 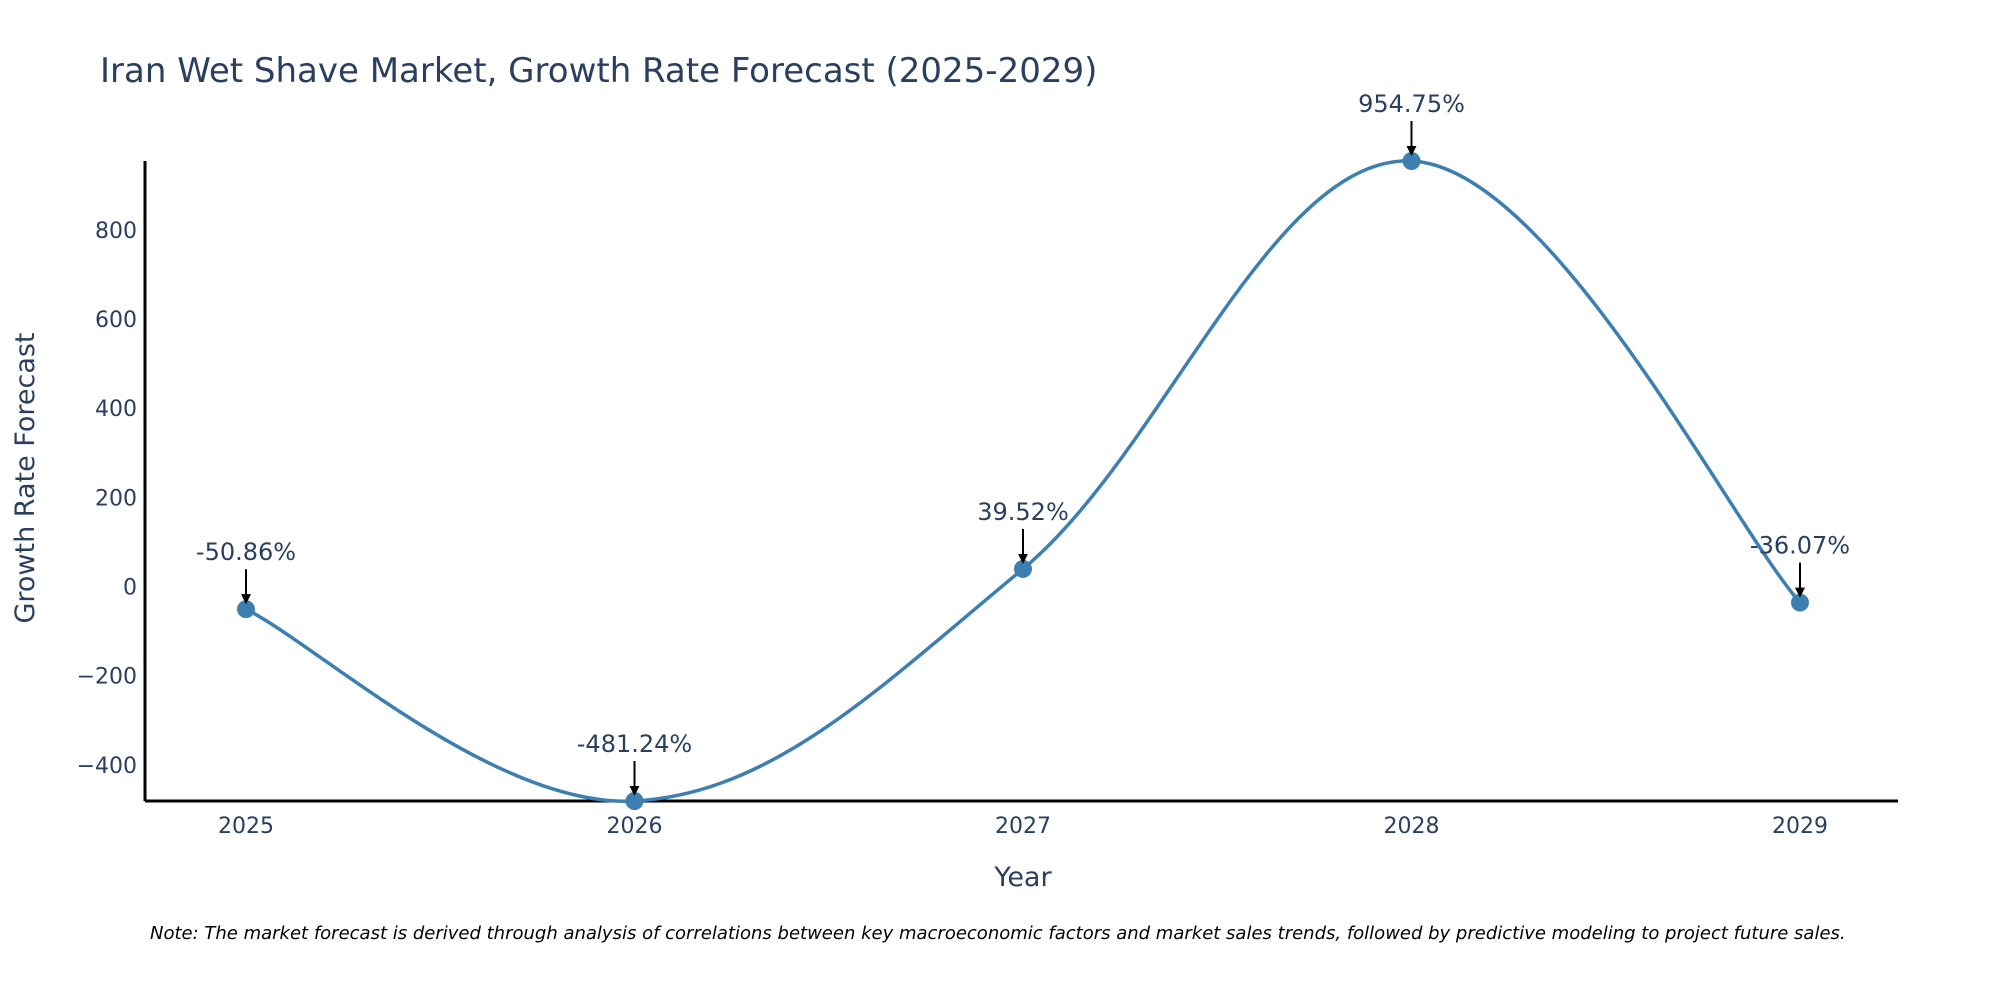 What do you see at coordinates (107, 766) in the screenshot?
I see `y-tick-label: −400` at bounding box center [107, 766].